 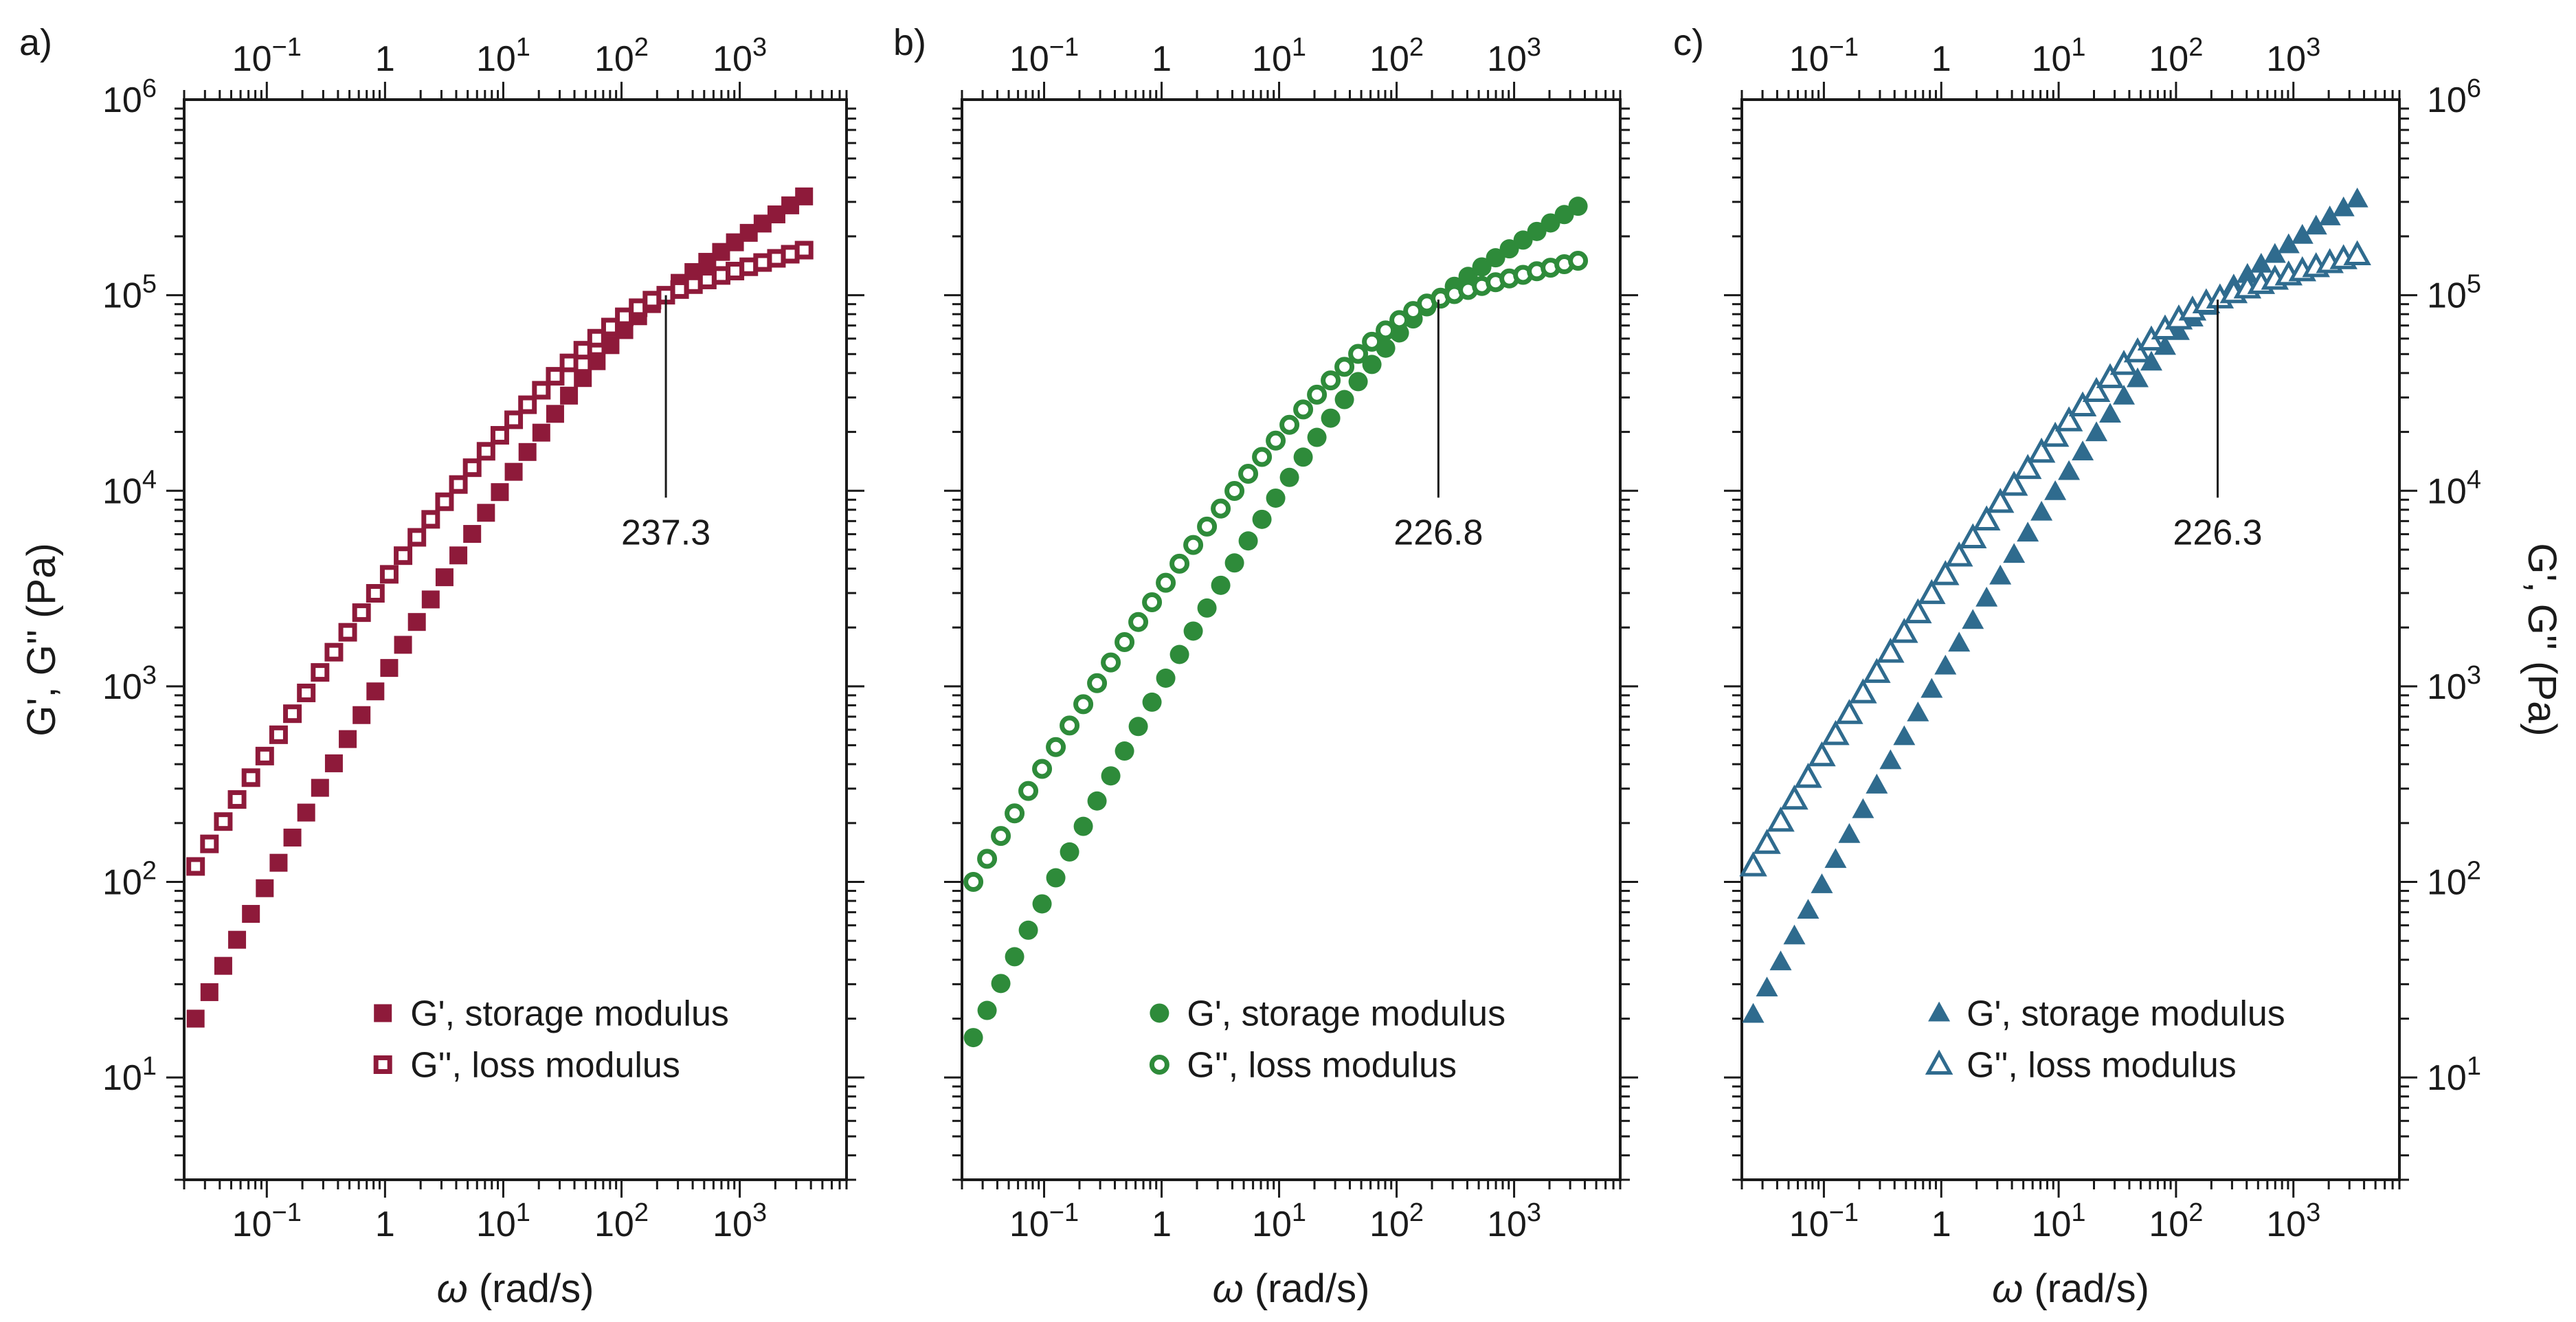 I want to click on x-tick-label: 10⁻¹, so click(x=1824, y=1221).